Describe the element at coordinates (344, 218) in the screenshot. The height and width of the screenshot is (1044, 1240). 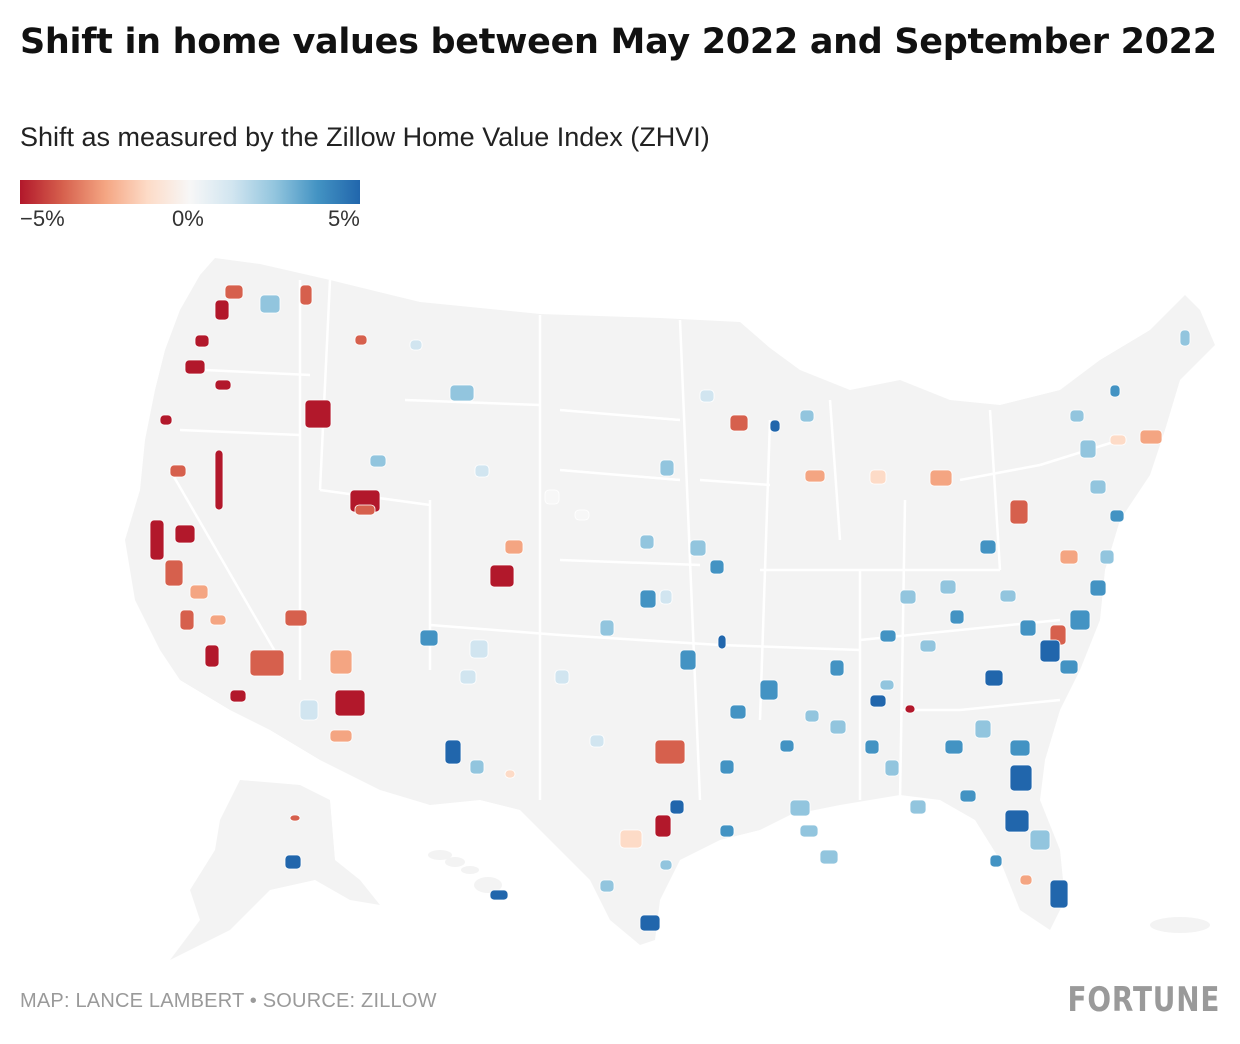
I see `legend-max-label: 5%` at that location.